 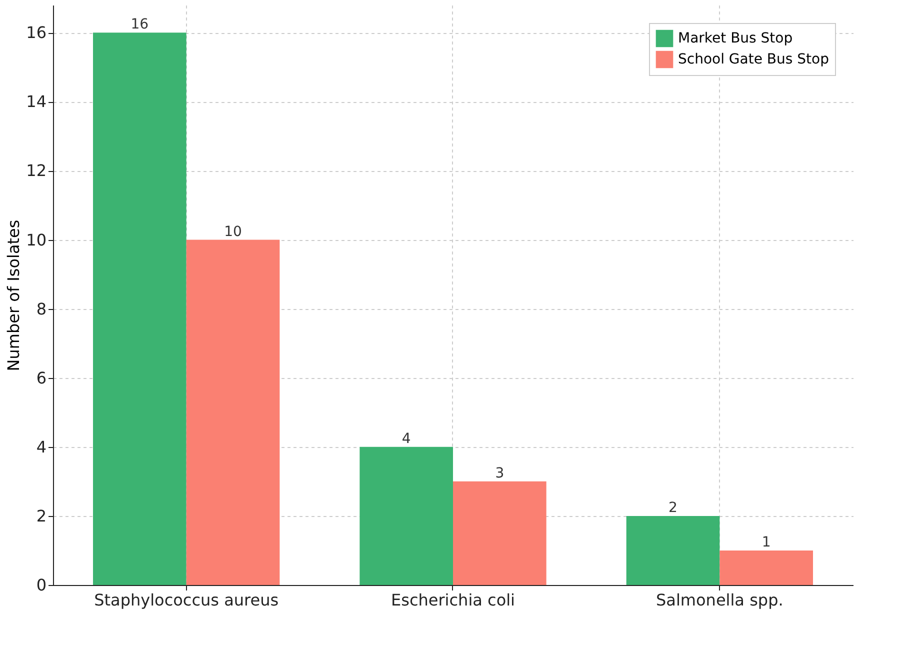 What do you see at coordinates (233, 232) in the screenshot?
I see `data-label: 10` at bounding box center [233, 232].